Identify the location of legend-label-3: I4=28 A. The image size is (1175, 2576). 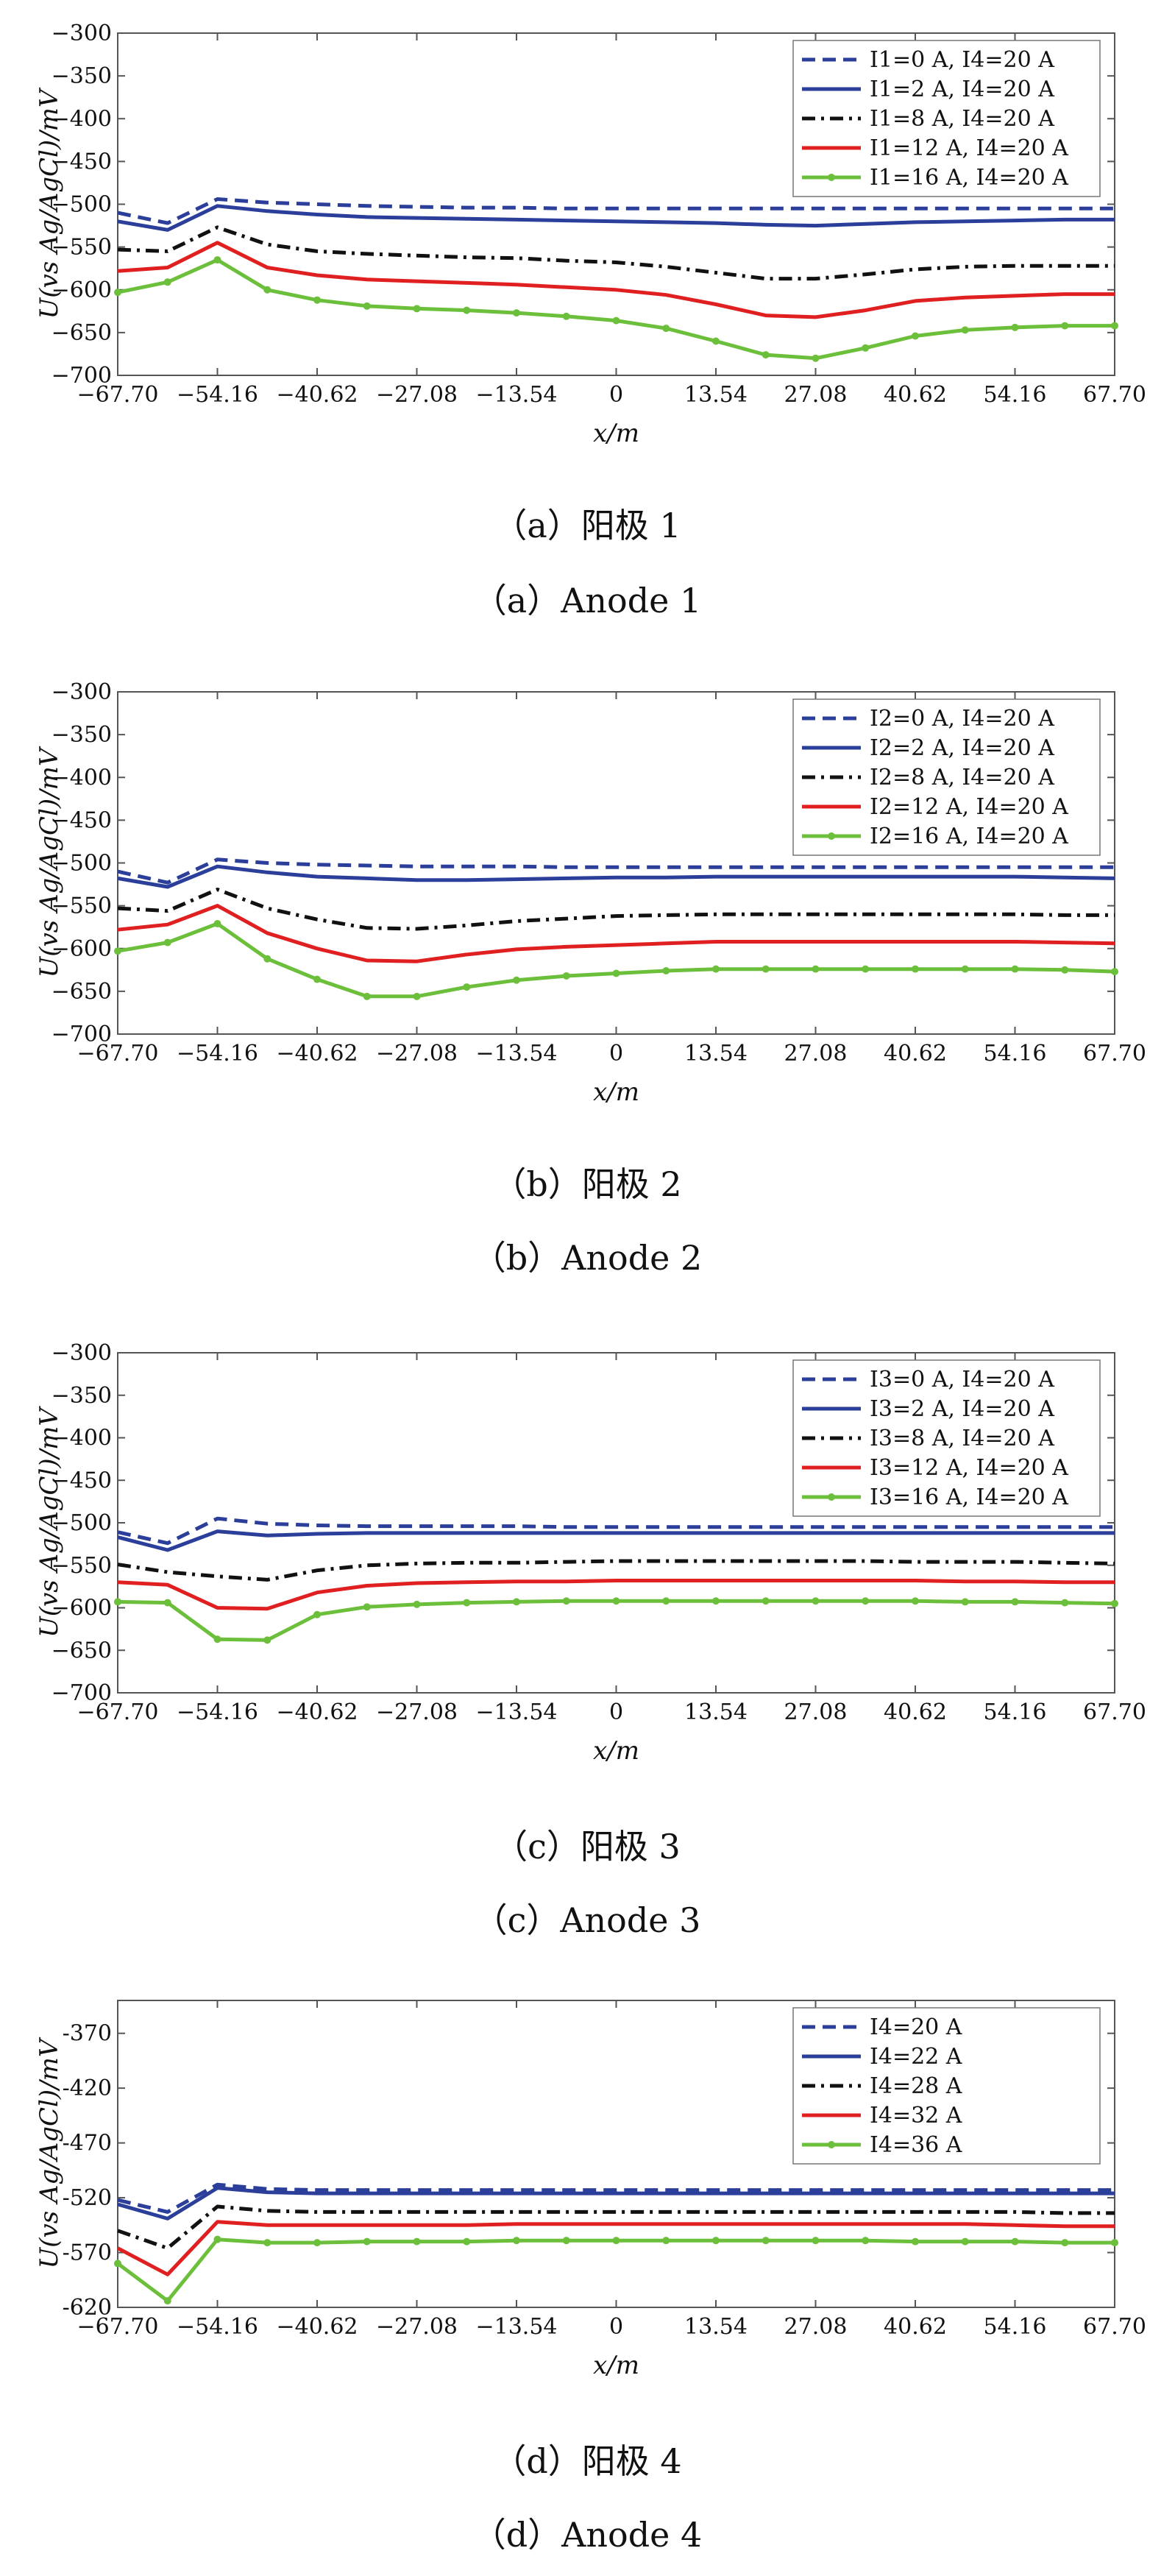
(916, 2086).